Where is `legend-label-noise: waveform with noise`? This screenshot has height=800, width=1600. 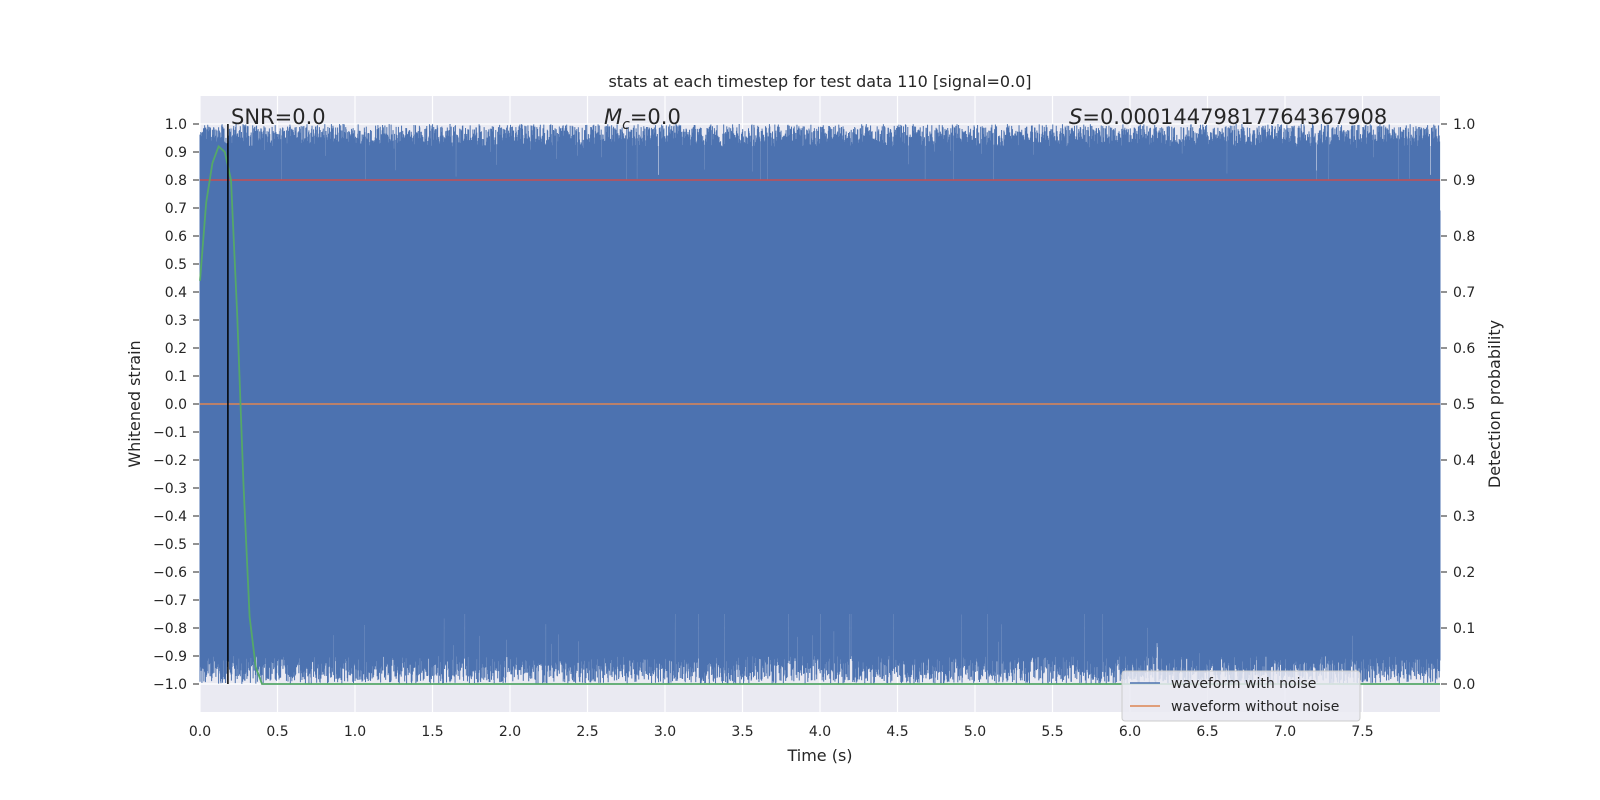 legend-label-noise: waveform with noise is located at coordinates (1243, 684).